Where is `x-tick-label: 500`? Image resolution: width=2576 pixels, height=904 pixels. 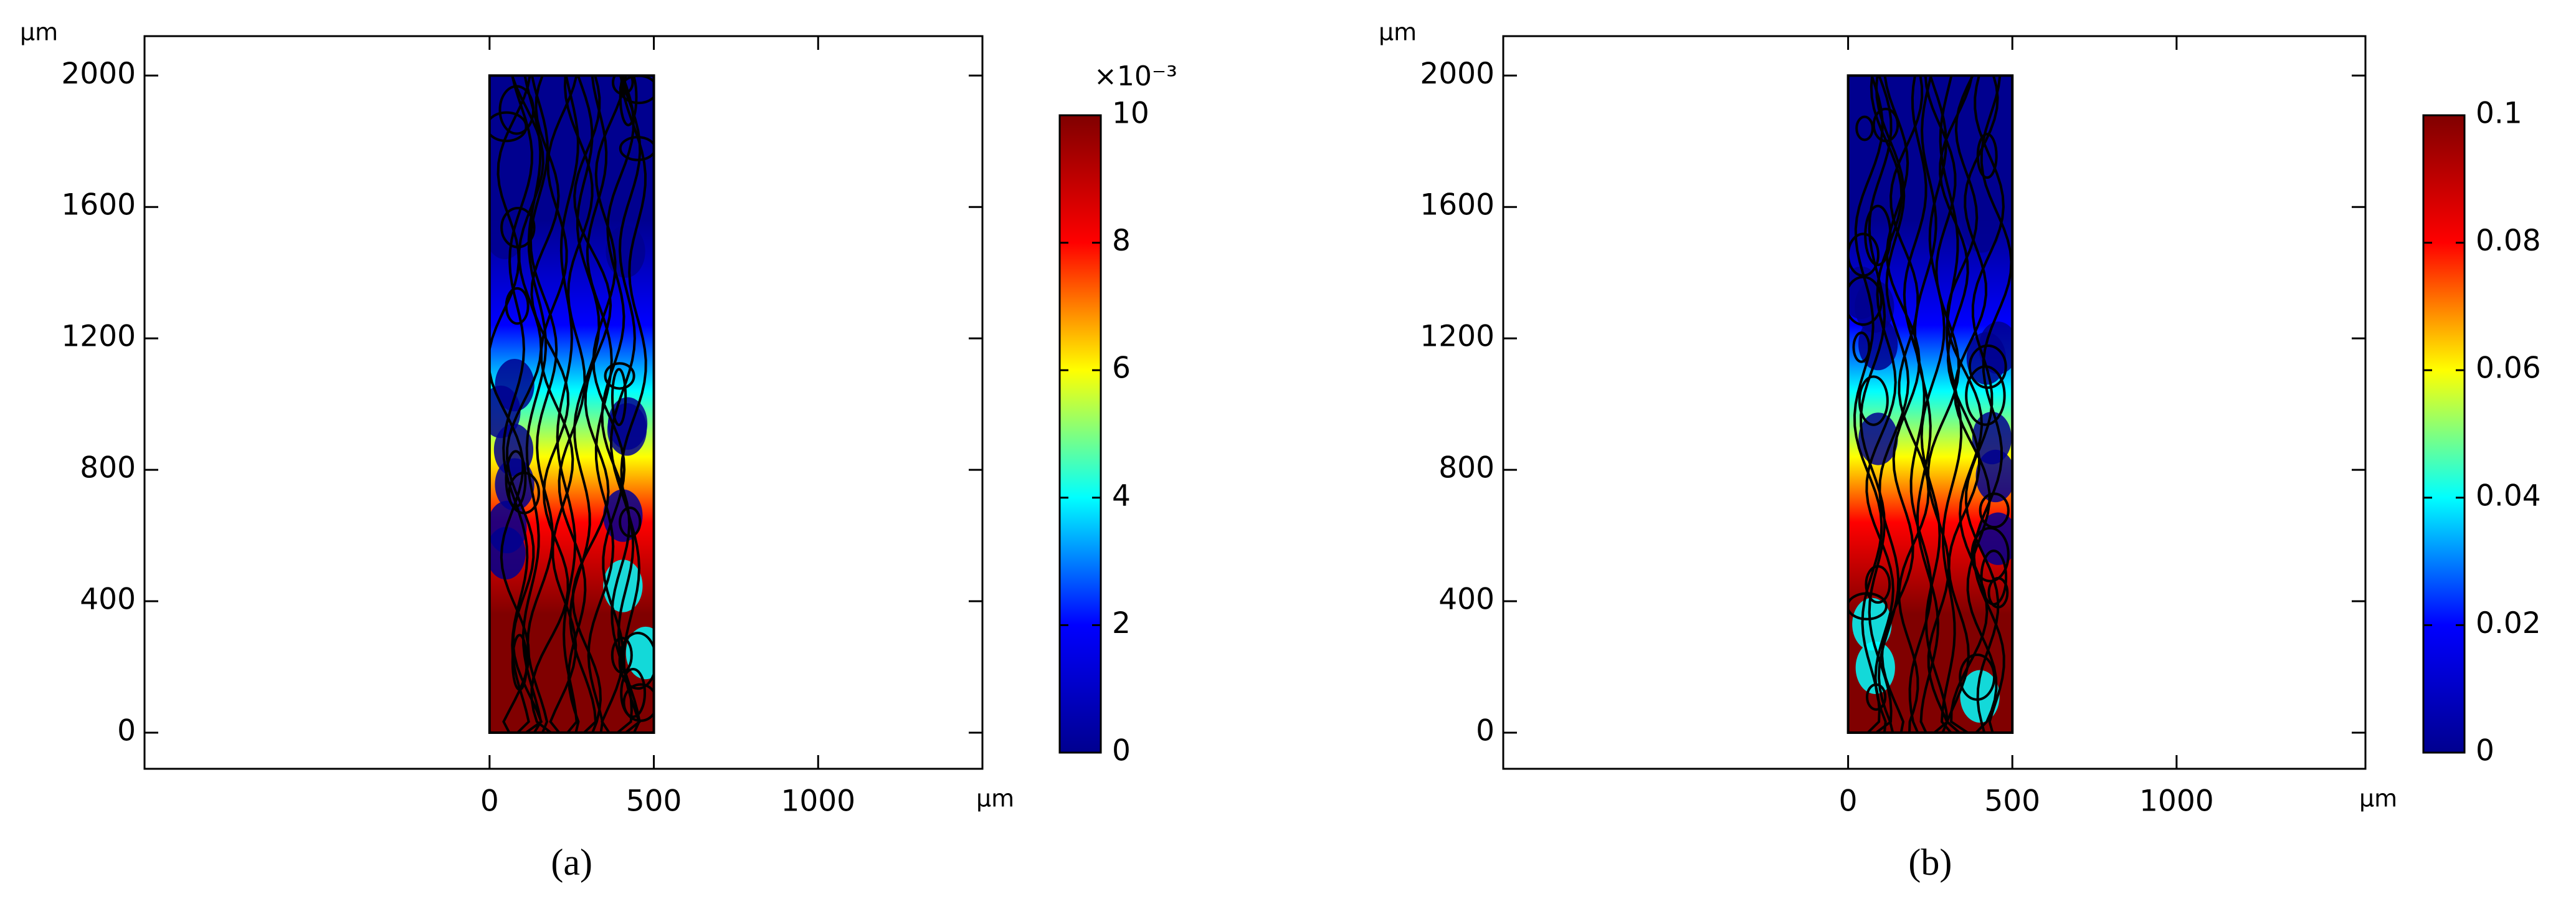 x-tick-label: 500 is located at coordinates (2012, 801).